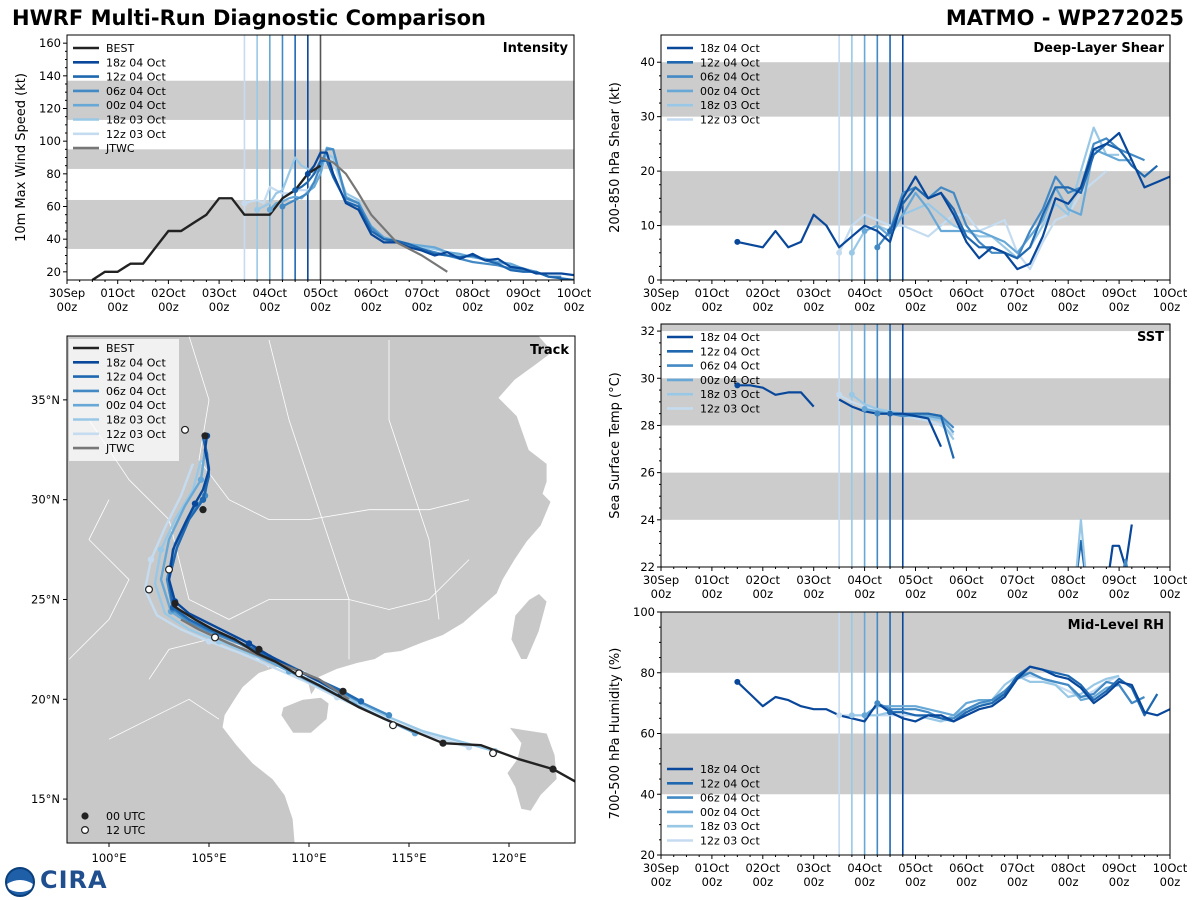 The image size is (1200, 900). I want to click on legend-label: JTWC, so click(120, 448).